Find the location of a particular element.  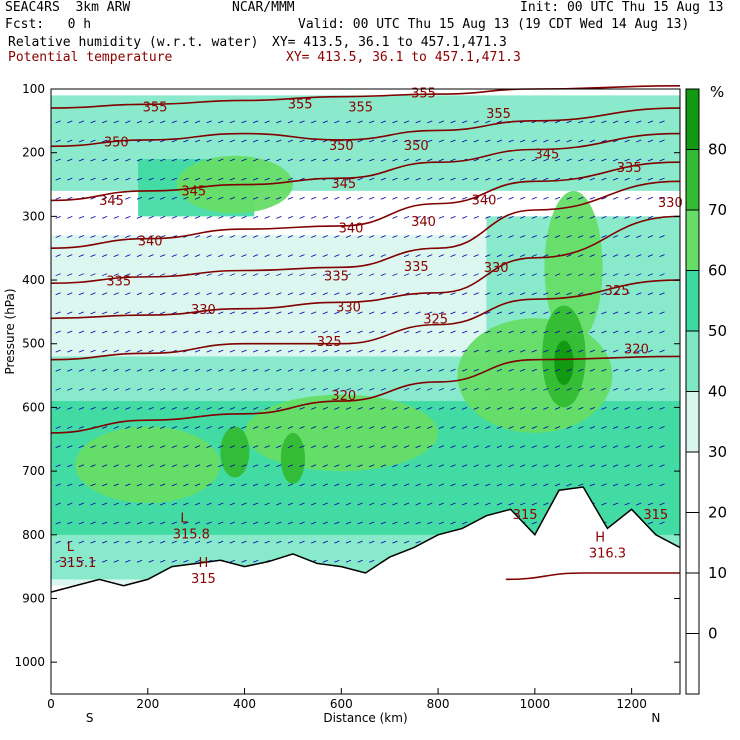

field2-label: Potential temperature is located at coordinates (90, 57).